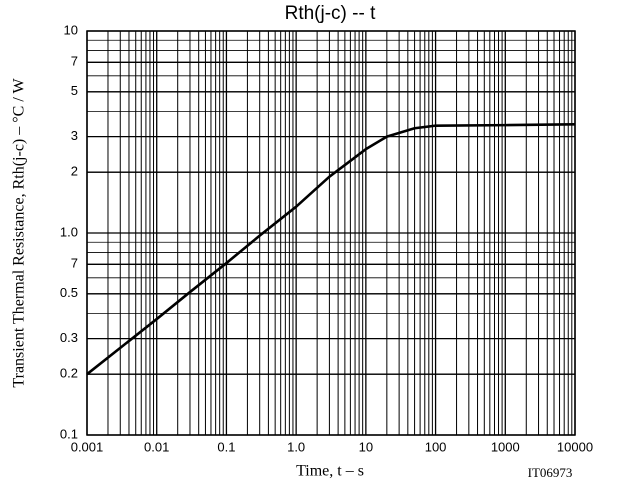  Describe the element at coordinates (505, 446) in the screenshot. I see `x-tick-label: 1000` at that location.